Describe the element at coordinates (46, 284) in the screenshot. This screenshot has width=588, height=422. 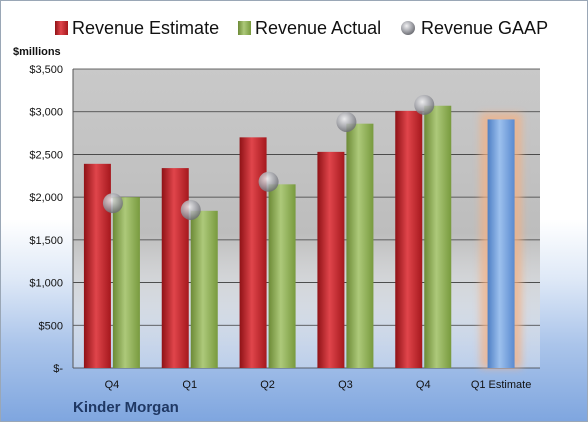
I see `y-tick-label: $1,000` at that location.